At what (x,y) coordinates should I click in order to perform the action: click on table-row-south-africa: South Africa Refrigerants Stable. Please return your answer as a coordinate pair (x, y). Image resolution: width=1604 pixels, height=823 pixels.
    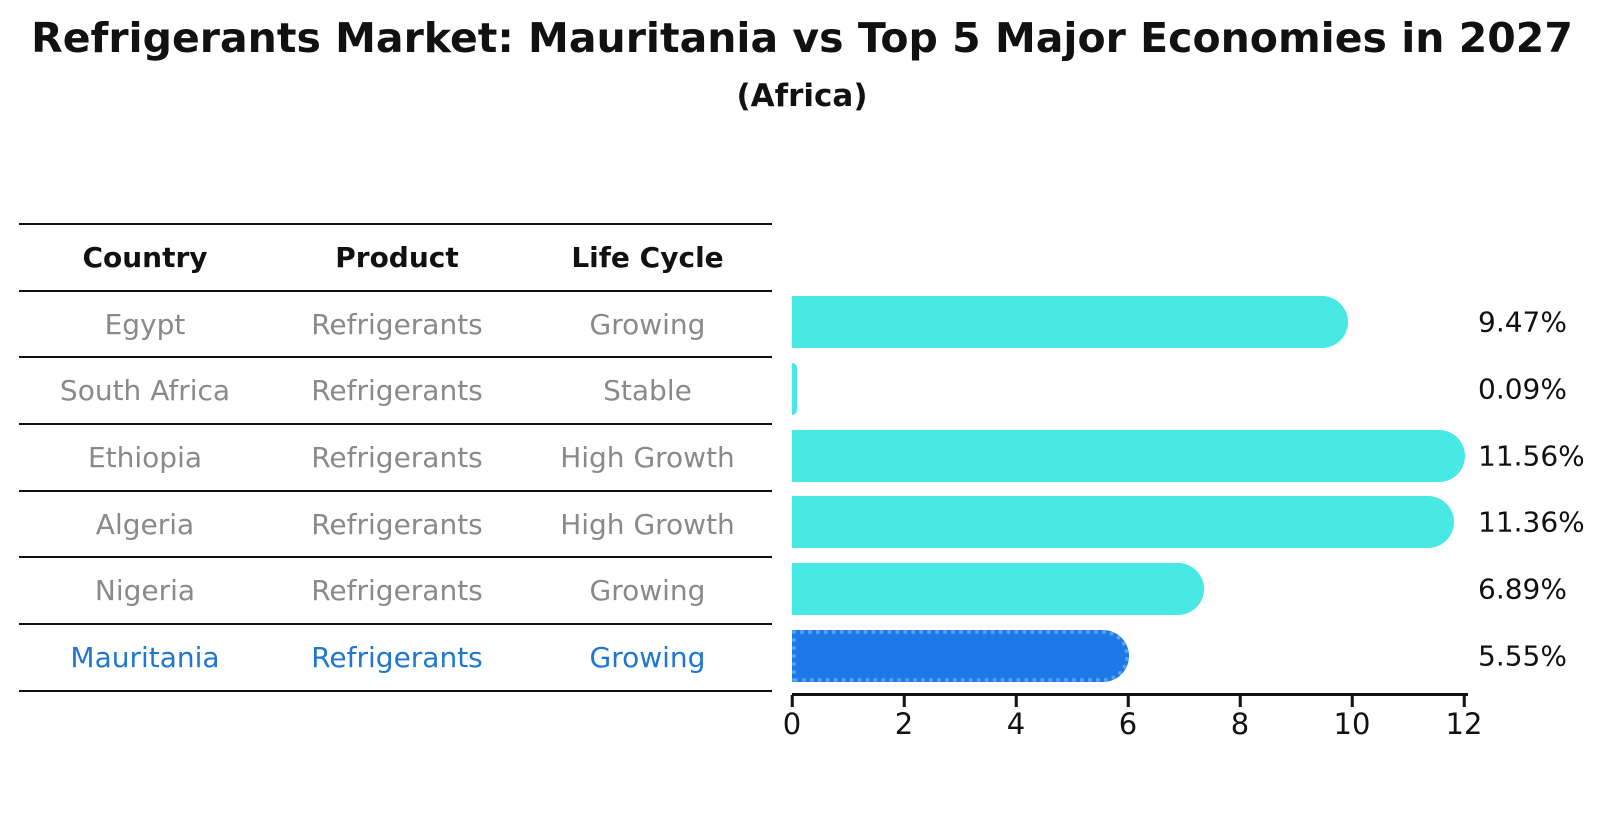
    Looking at the image, I should click on (395, 392).